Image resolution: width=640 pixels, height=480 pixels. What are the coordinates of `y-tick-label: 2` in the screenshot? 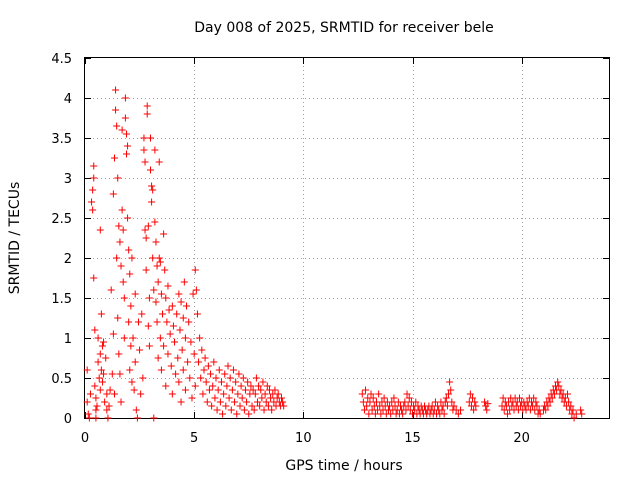 It's located at (68, 259).